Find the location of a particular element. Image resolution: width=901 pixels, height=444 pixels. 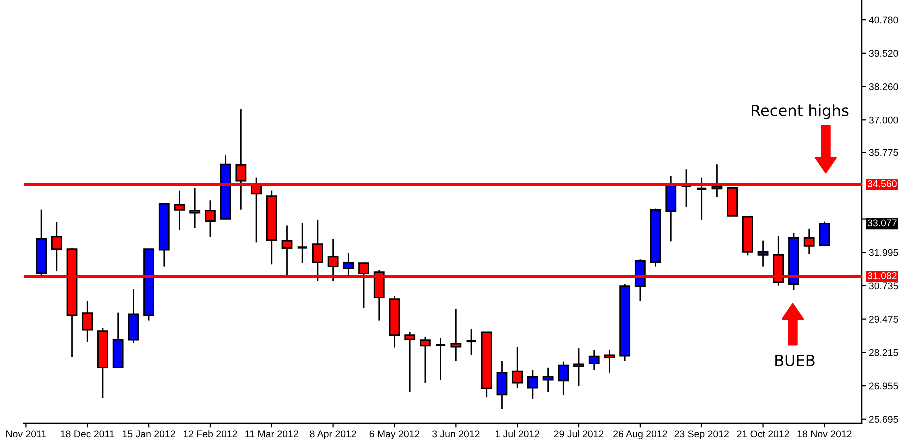

y-tick-label: 25.695 is located at coordinates (883, 420).